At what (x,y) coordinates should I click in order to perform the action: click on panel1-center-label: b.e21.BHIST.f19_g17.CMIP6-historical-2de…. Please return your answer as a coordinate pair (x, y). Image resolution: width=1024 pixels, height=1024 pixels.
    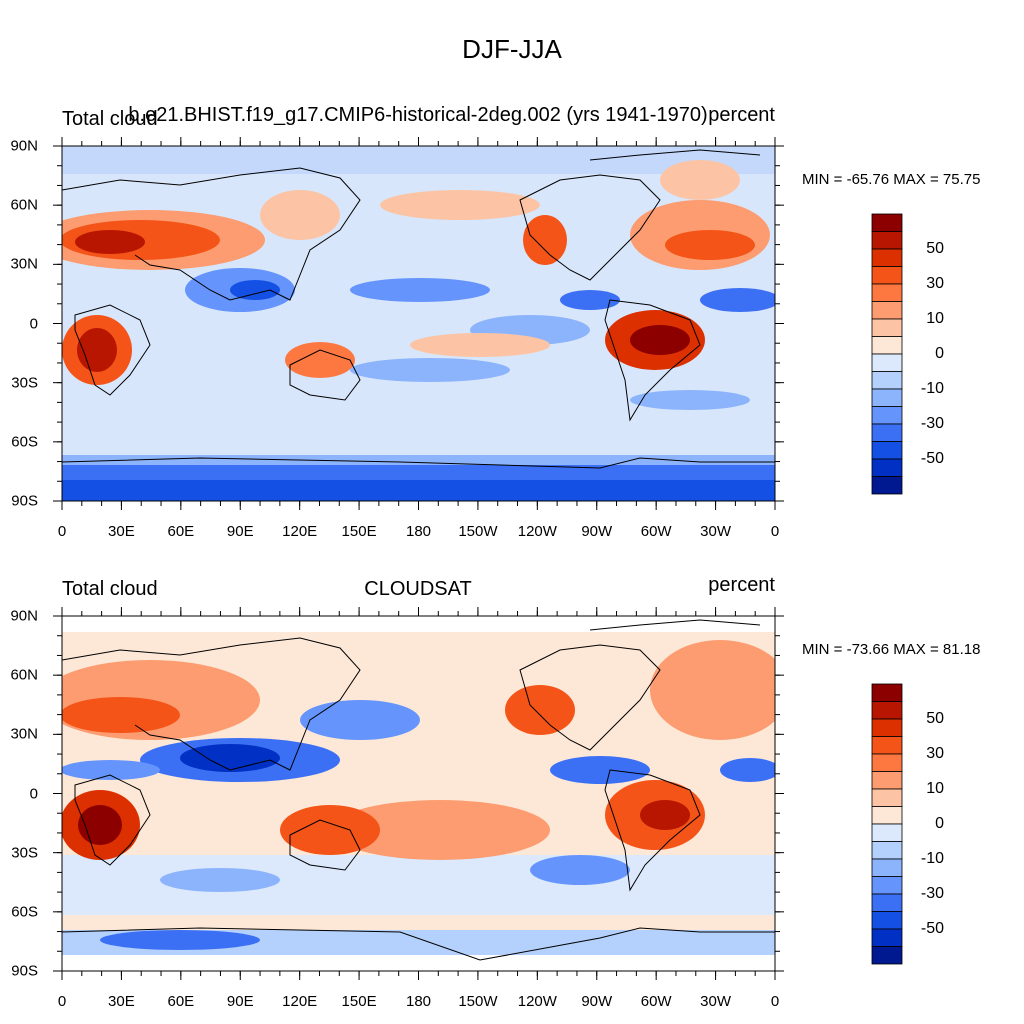
    Looking at the image, I should click on (418, 115).